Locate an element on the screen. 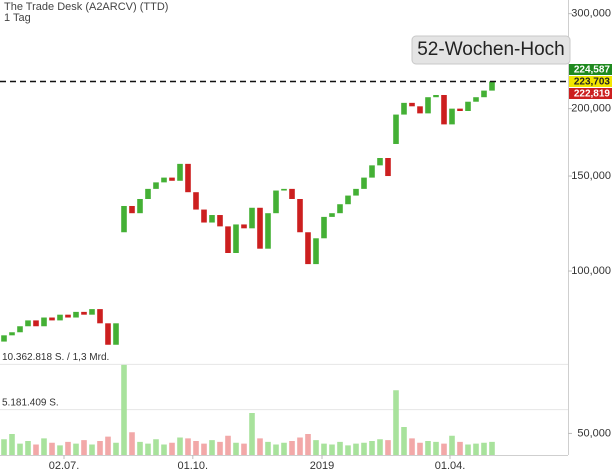 Image resolution: width=613 pixels, height=475 pixels. price-label: 223,703 is located at coordinates (592, 82).